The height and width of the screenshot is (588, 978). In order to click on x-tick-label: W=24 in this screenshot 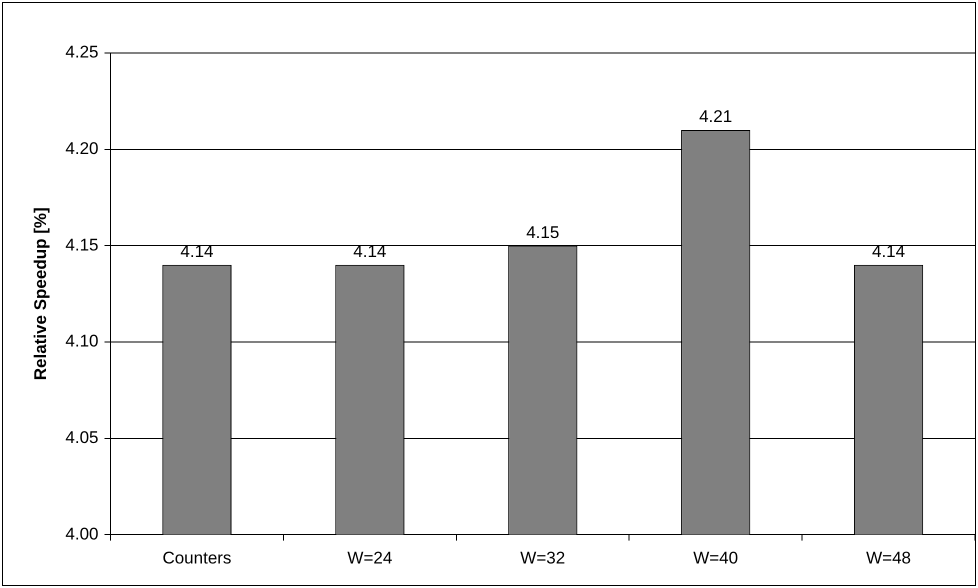, I will do `click(369, 558)`.